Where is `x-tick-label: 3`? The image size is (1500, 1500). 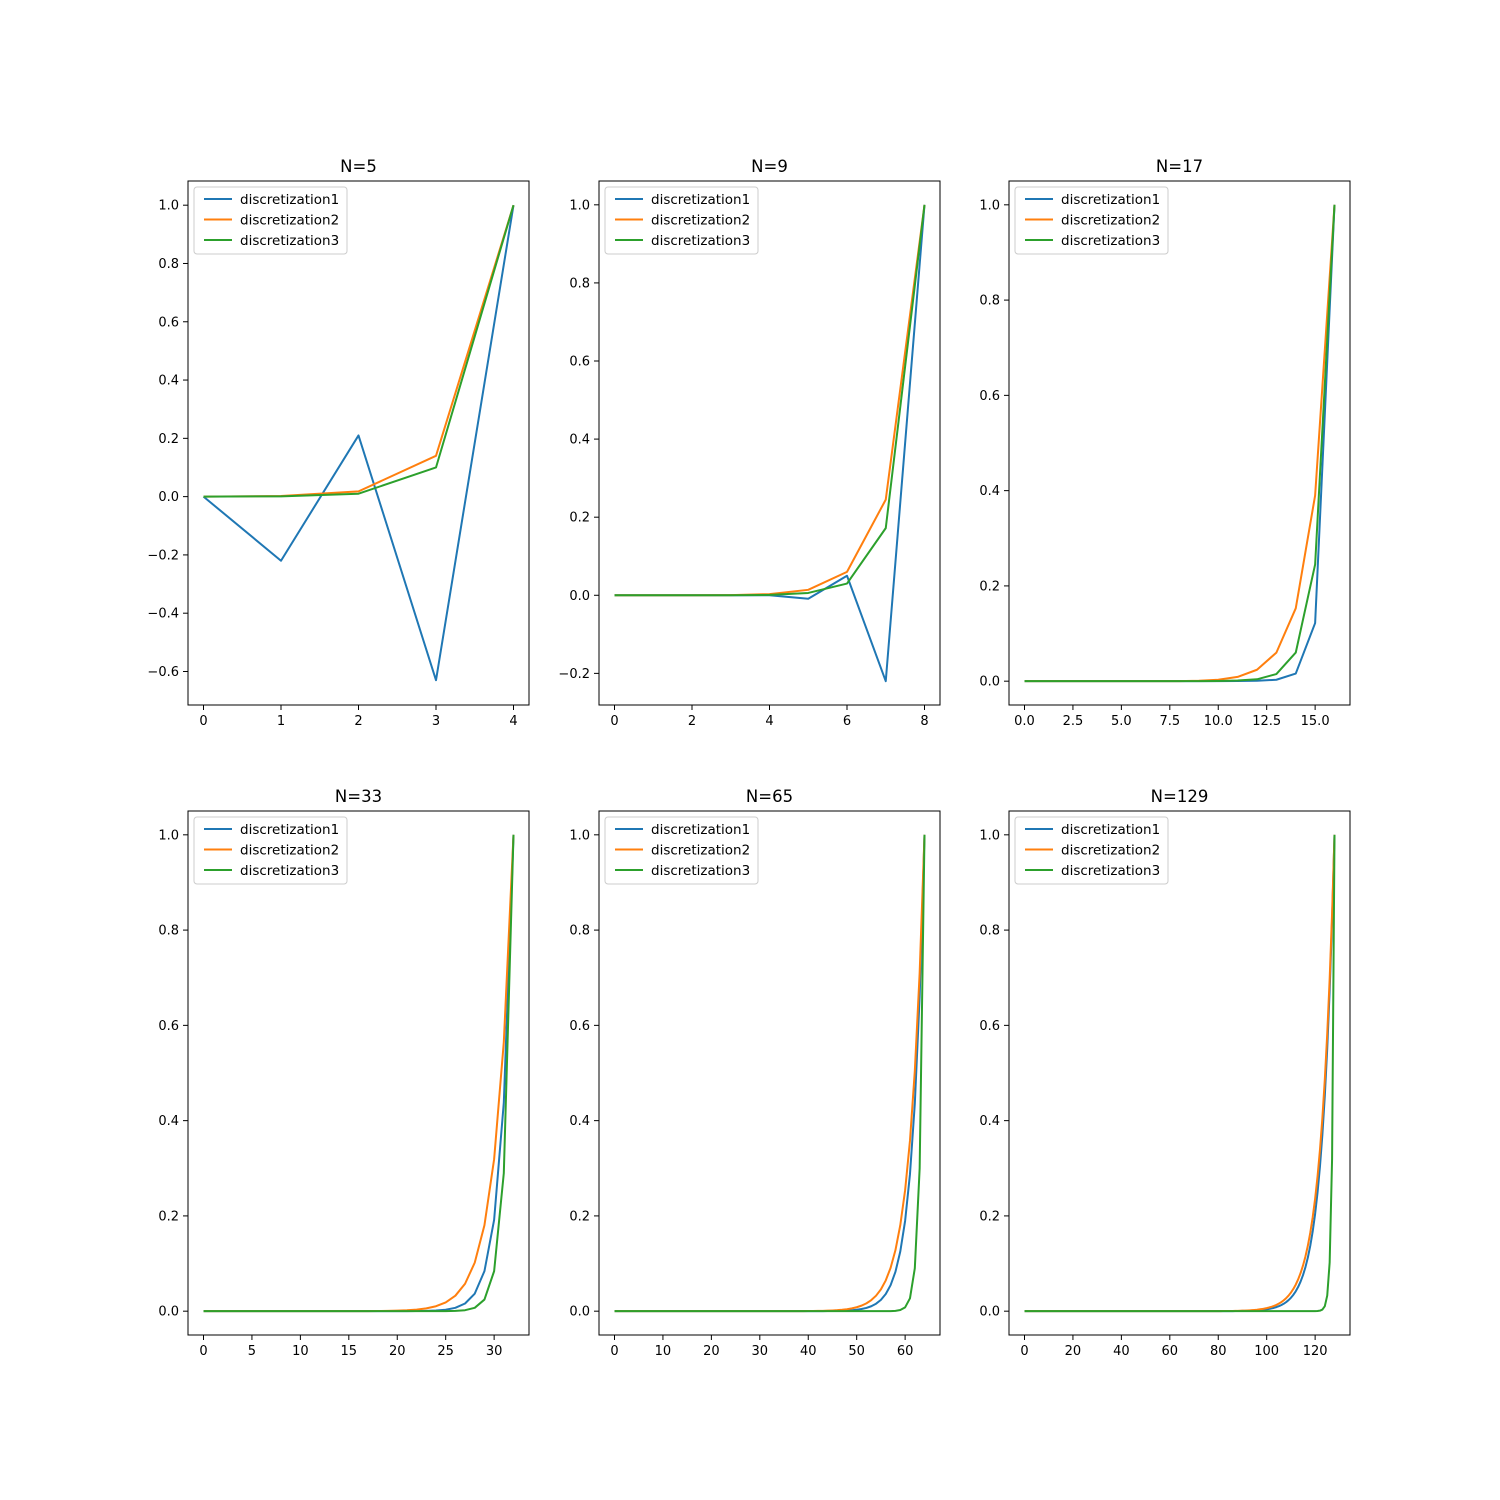
x-tick-label: 3 is located at coordinates (436, 721).